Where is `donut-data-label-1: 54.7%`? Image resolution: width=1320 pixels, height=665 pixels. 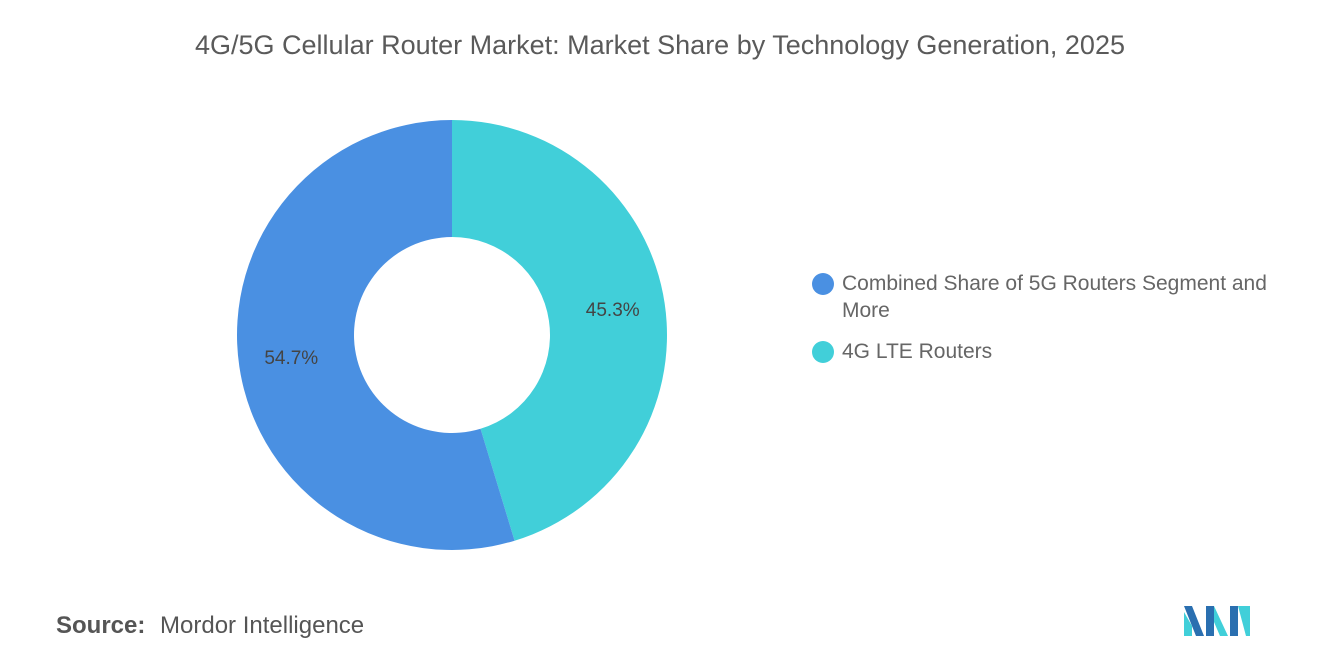
donut-data-label-1: 54.7% is located at coordinates (291, 358).